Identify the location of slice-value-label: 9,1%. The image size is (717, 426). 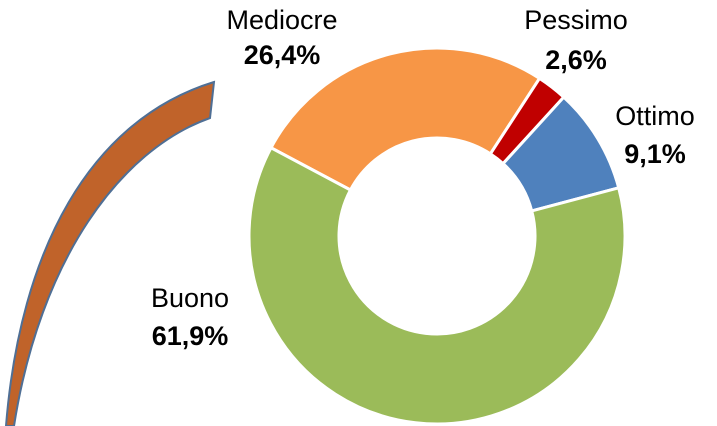
(655, 154).